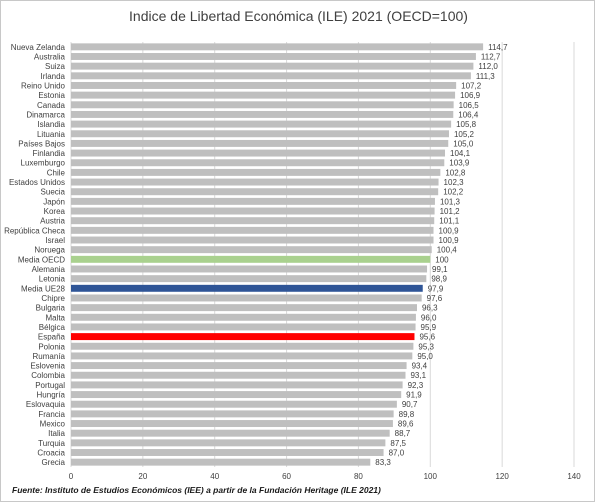 The height and width of the screenshot is (504, 597). What do you see at coordinates (383, 462) in the screenshot?
I see `value-label: 83,3` at bounding box center [383, 462].